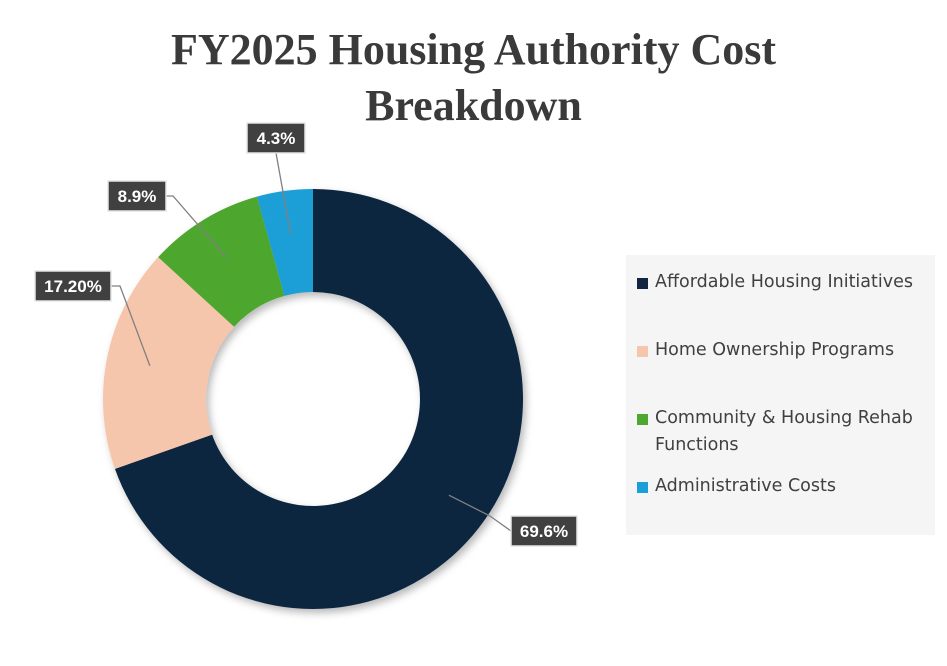 The image size is (947, 666). Describe the element at coordinates (745, 486) in the screenshot. I see `legend-label-administrative-costs: Administrative Costs` at that location.